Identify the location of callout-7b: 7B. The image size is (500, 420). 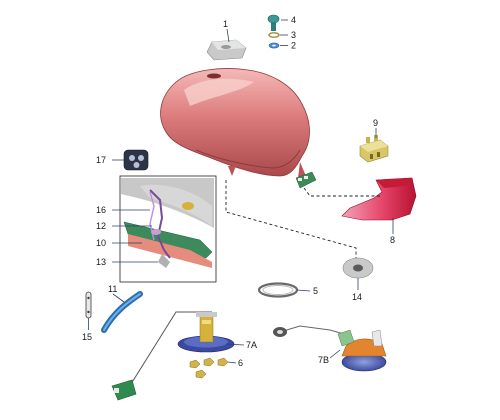
(323, 360).